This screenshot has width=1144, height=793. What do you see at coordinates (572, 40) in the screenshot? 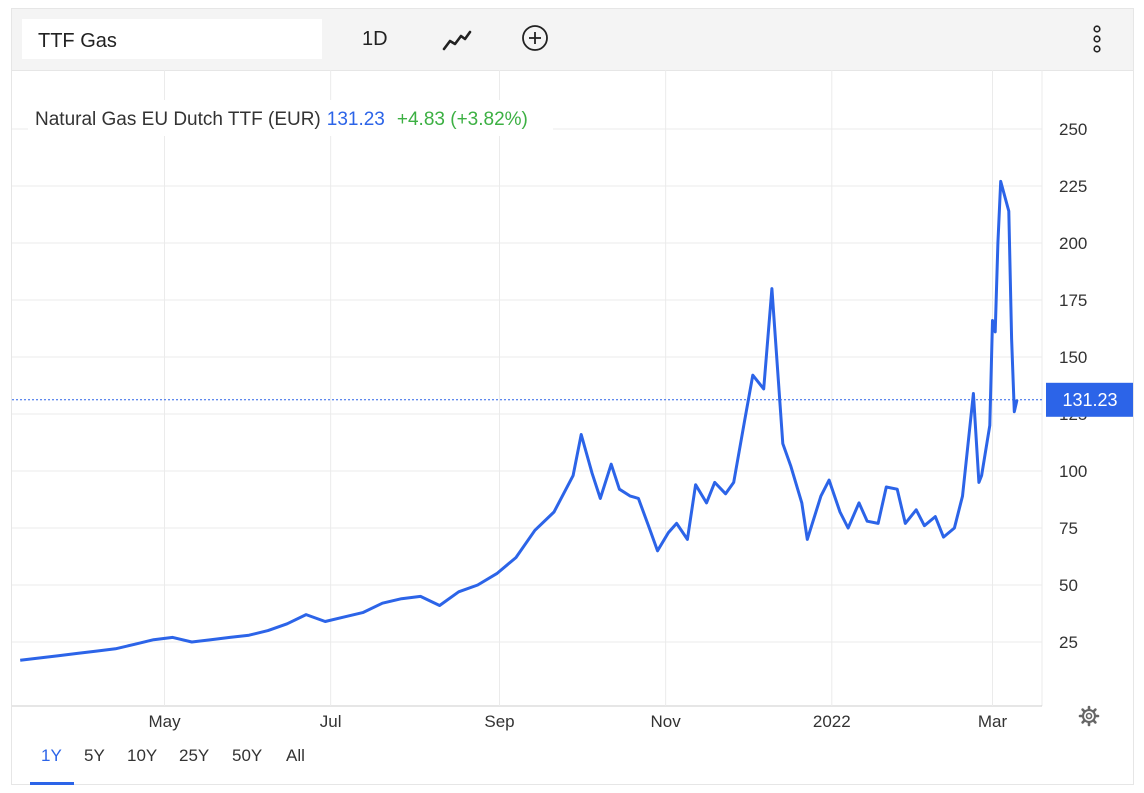
I see `chart-toolbar: TTF Gas 1D` at bounding box center [572, 40].